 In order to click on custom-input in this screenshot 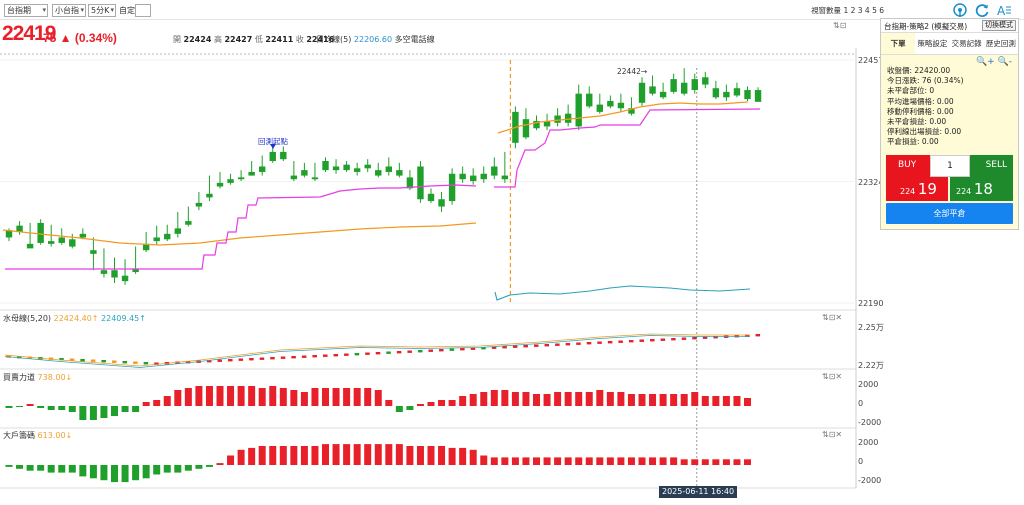, I will do `click(143, 10)`.